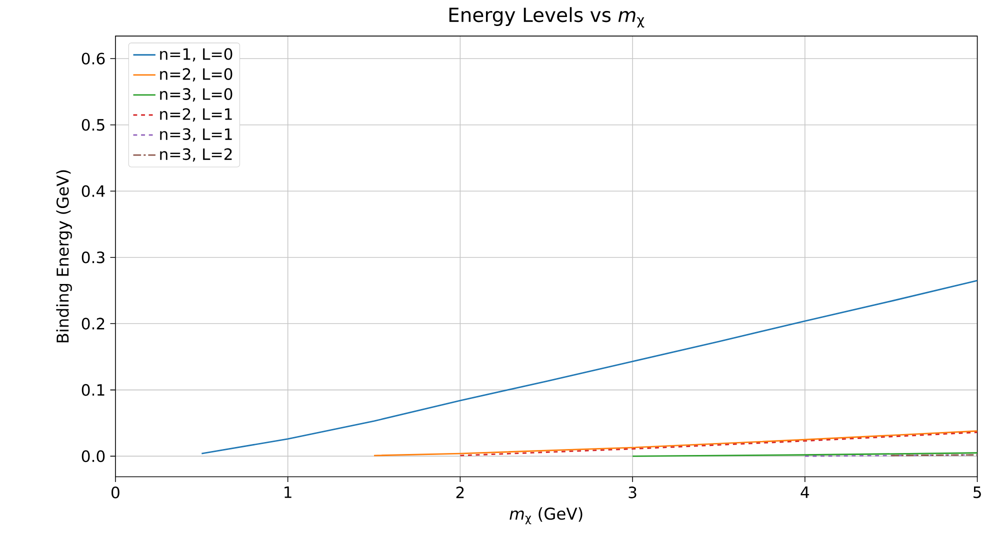 Image resolution: width=989 pixels, height=550 pixels. Describe the element at coordinates (93, 258) in the screenshot. I see `y-tick-label: 0.3` at that location.